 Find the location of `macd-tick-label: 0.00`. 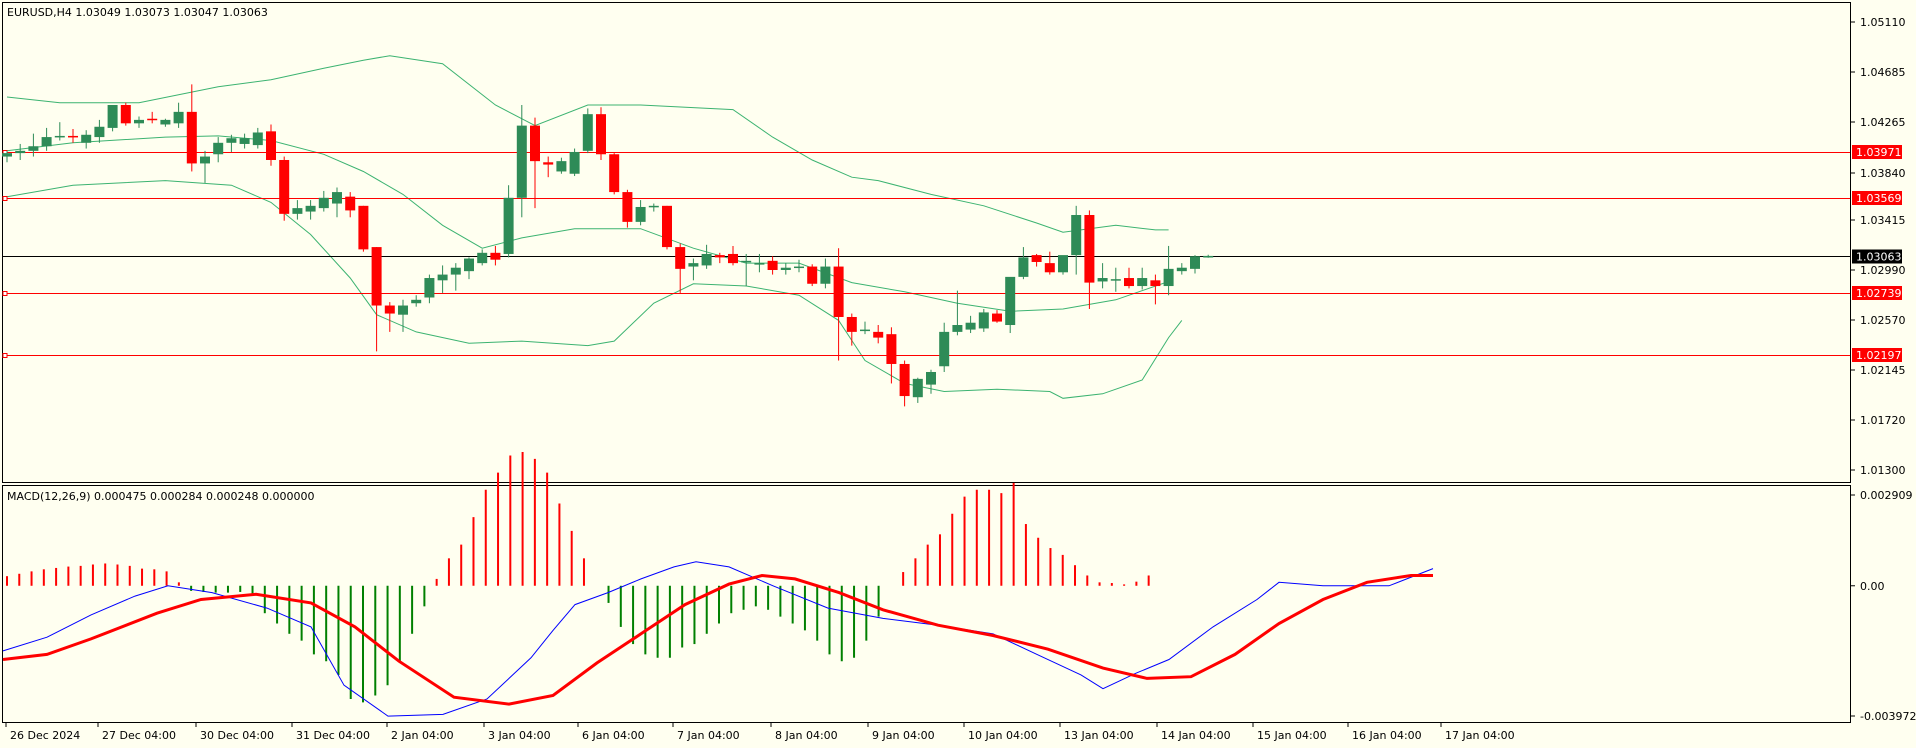

macd-tick-label: 0.00 is located at coordinates (1872, 586).